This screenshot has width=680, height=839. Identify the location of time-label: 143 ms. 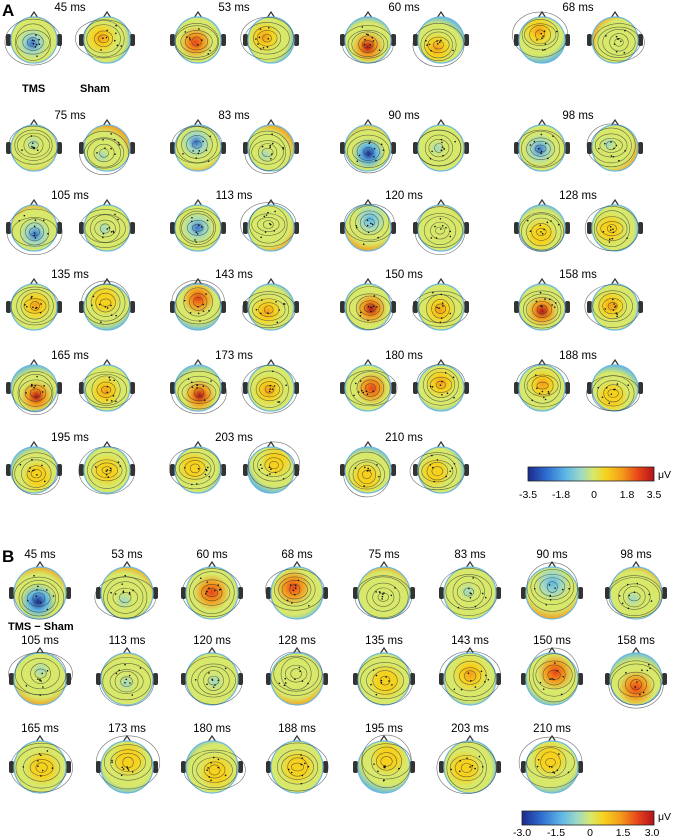
(234, 275).